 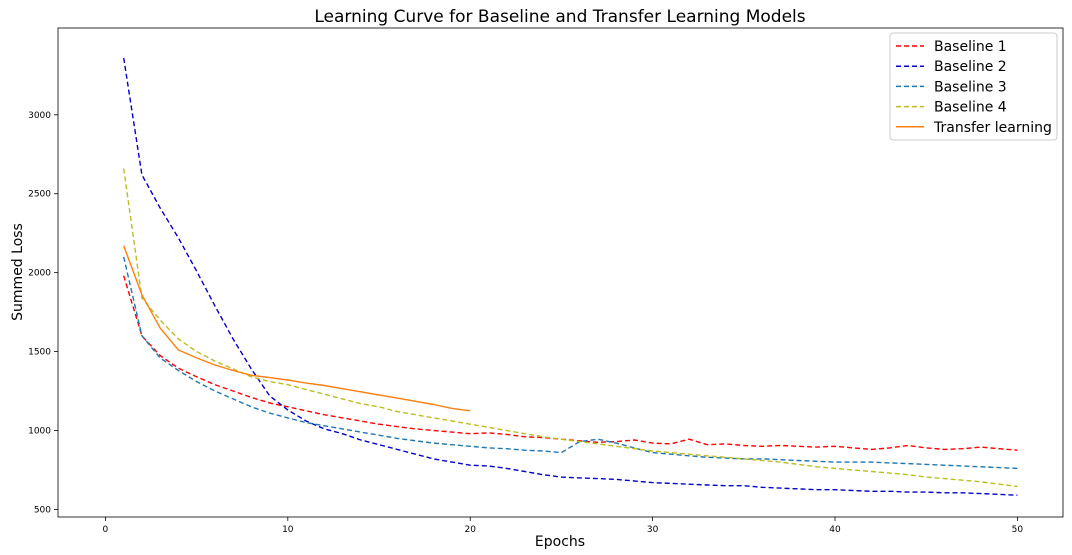 I want to click on y-tick-label: 1500, so click(x=39, y=353).